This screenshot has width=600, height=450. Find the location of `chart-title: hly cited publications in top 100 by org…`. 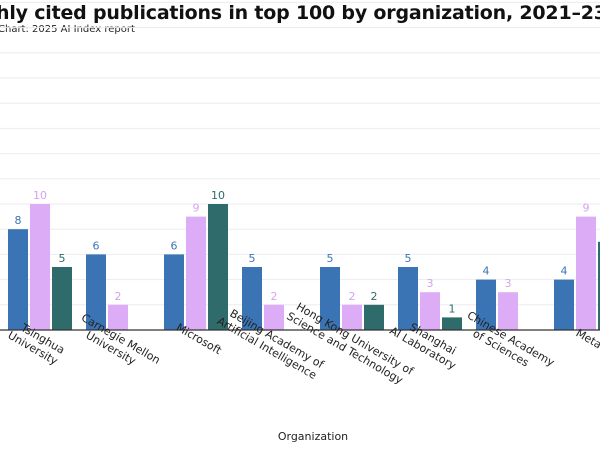

chart-title: hly cited publications in top 100 by org… is located at coordinates (300, 13).